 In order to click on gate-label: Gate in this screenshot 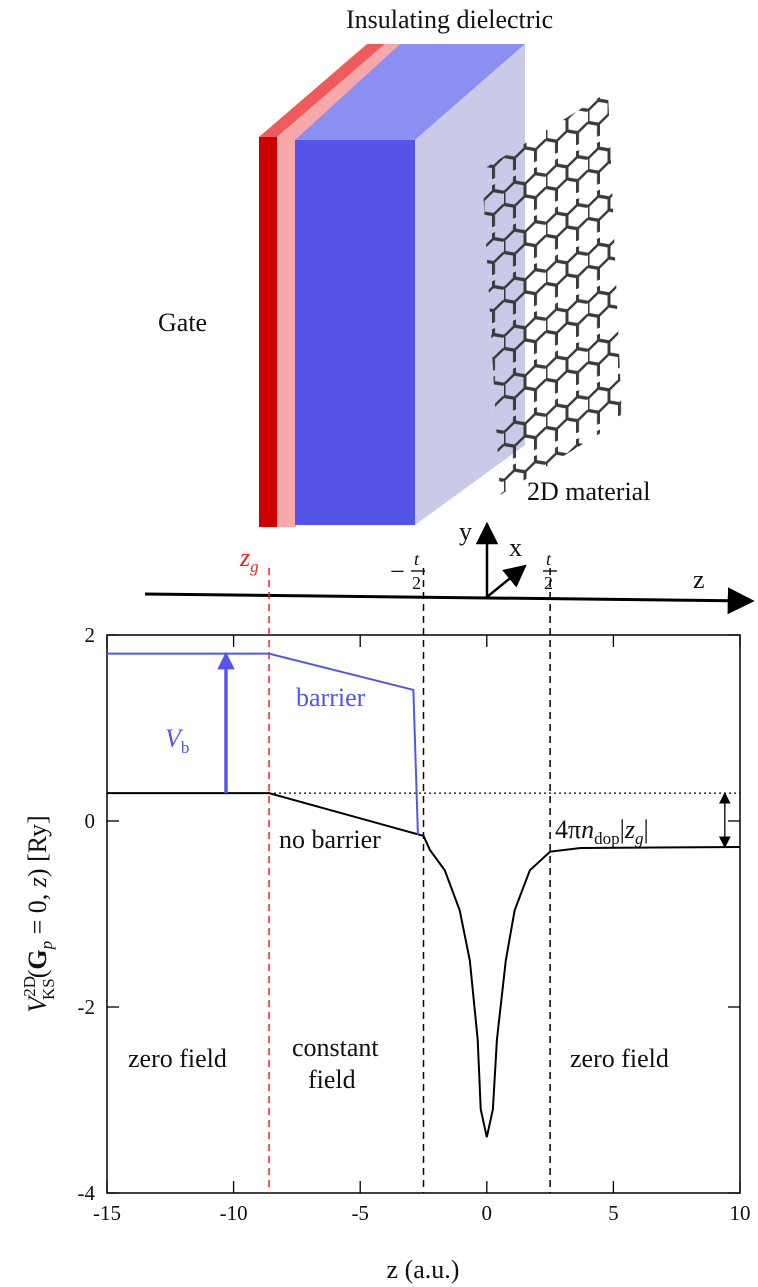, I will do `click(182, 322)`.